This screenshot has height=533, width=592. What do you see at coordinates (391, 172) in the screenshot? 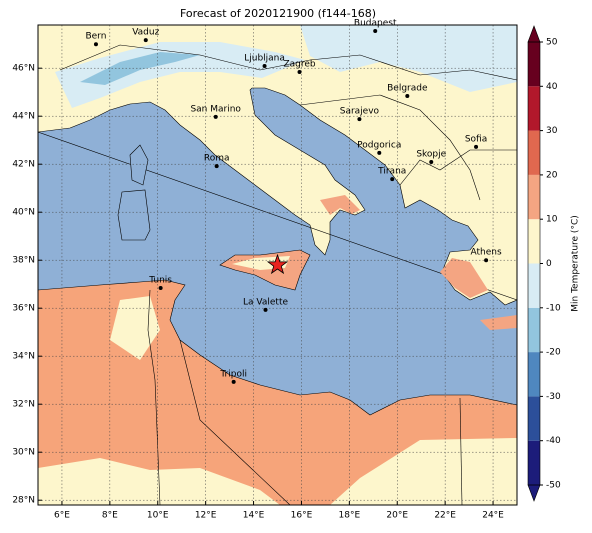
I see `city-label: Tirana` at bounding box center [391, 172].